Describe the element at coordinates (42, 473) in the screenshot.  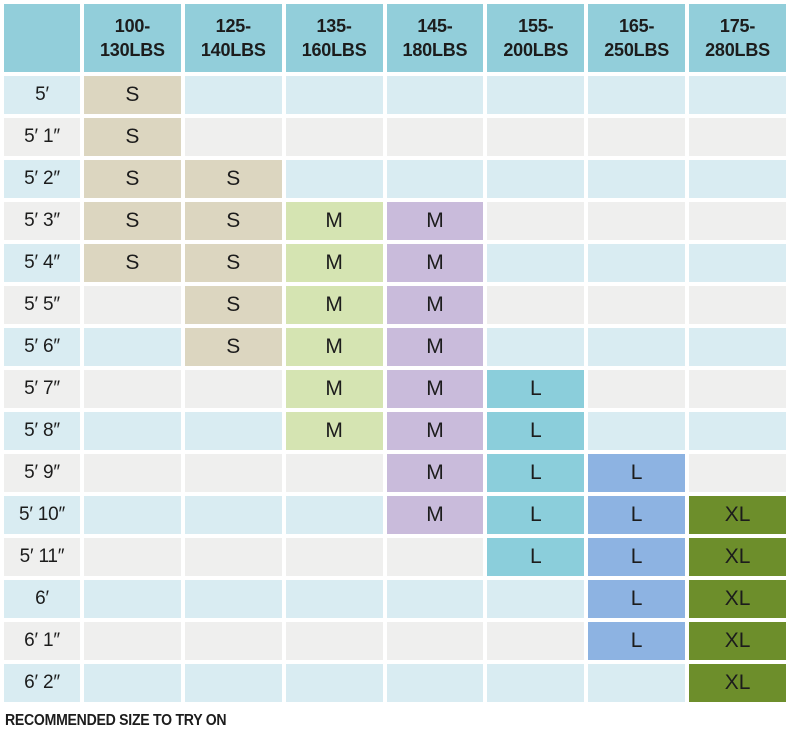
I see `height-label-cell: 5′ 9″` at that location.